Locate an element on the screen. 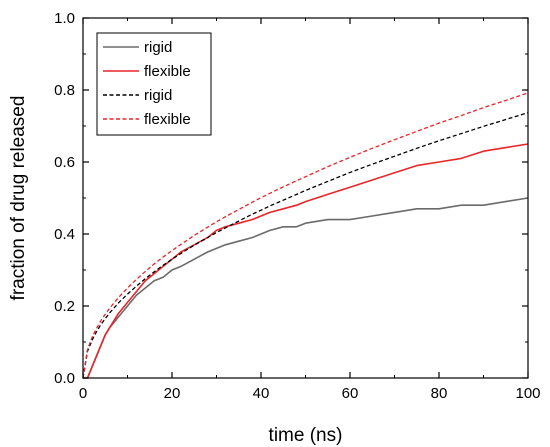 Image resolution: width=550 pixels, height=447 pixels. y-tick-label: 0.8 is located at coordinates (64, 90).